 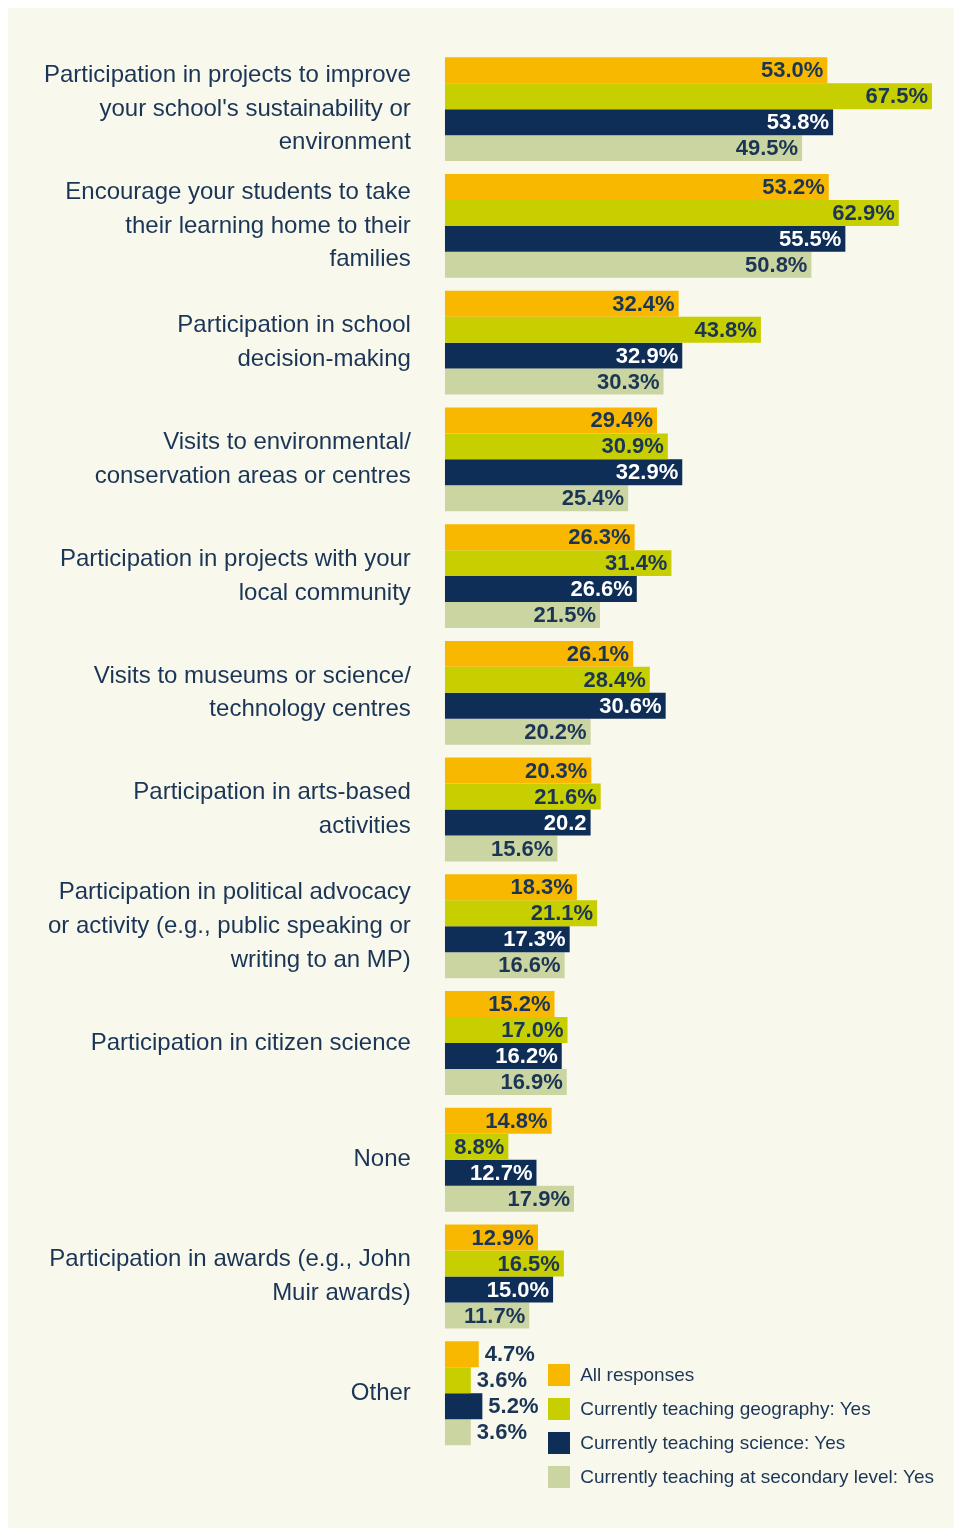 What do you see at coordinates (513, 1406) in the screenshot?
I see `data-label: 5.2%` at bounding box center [513, 1406].